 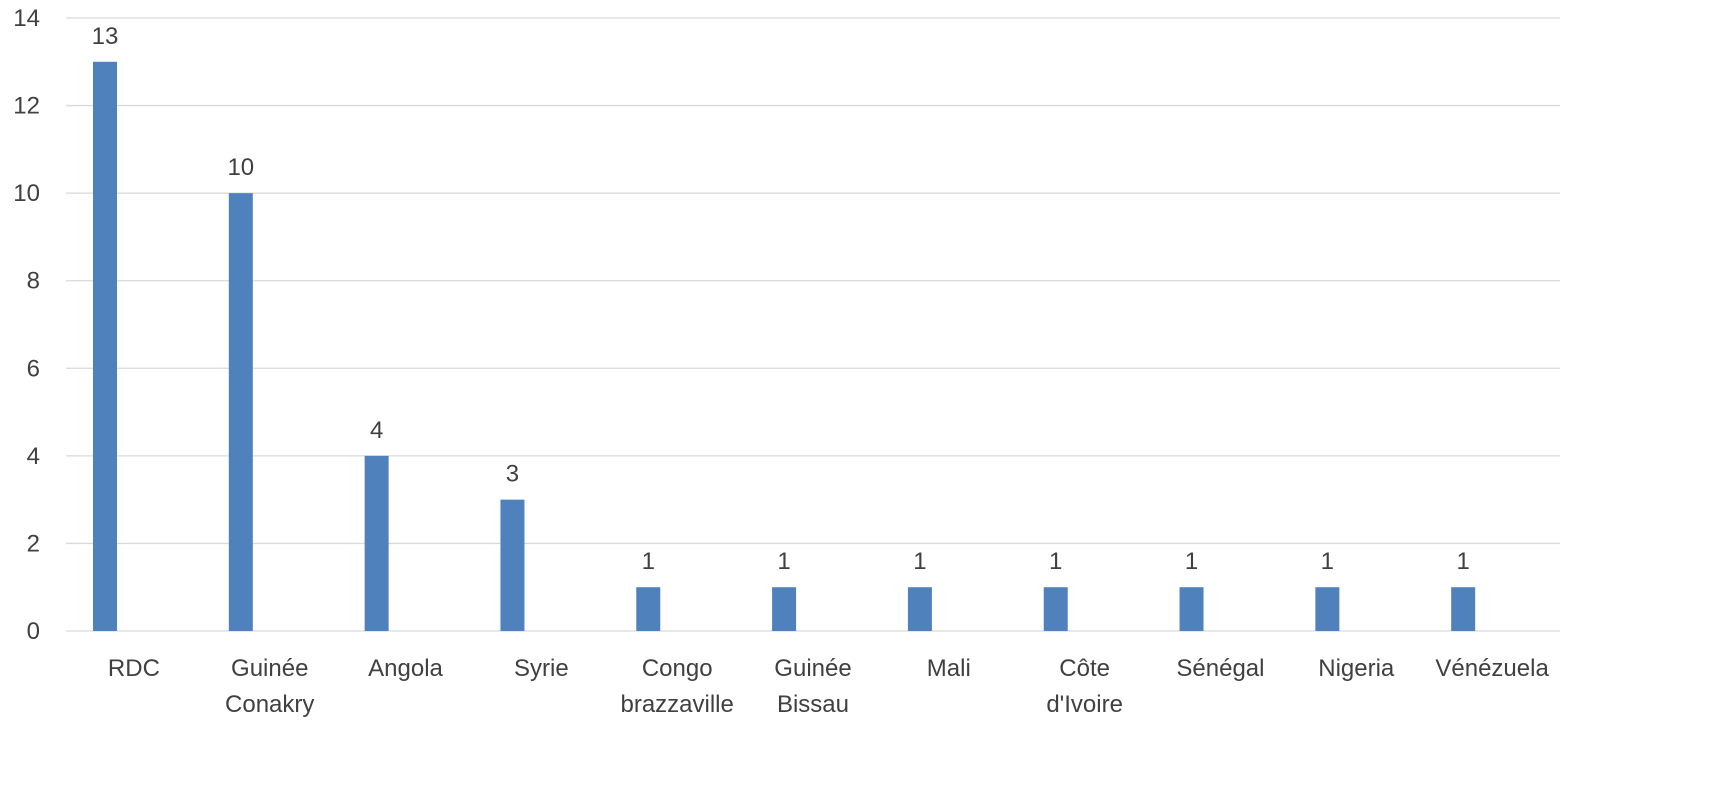 I want to click on y-tick-label-10: 10, so click(x=26, y=193).